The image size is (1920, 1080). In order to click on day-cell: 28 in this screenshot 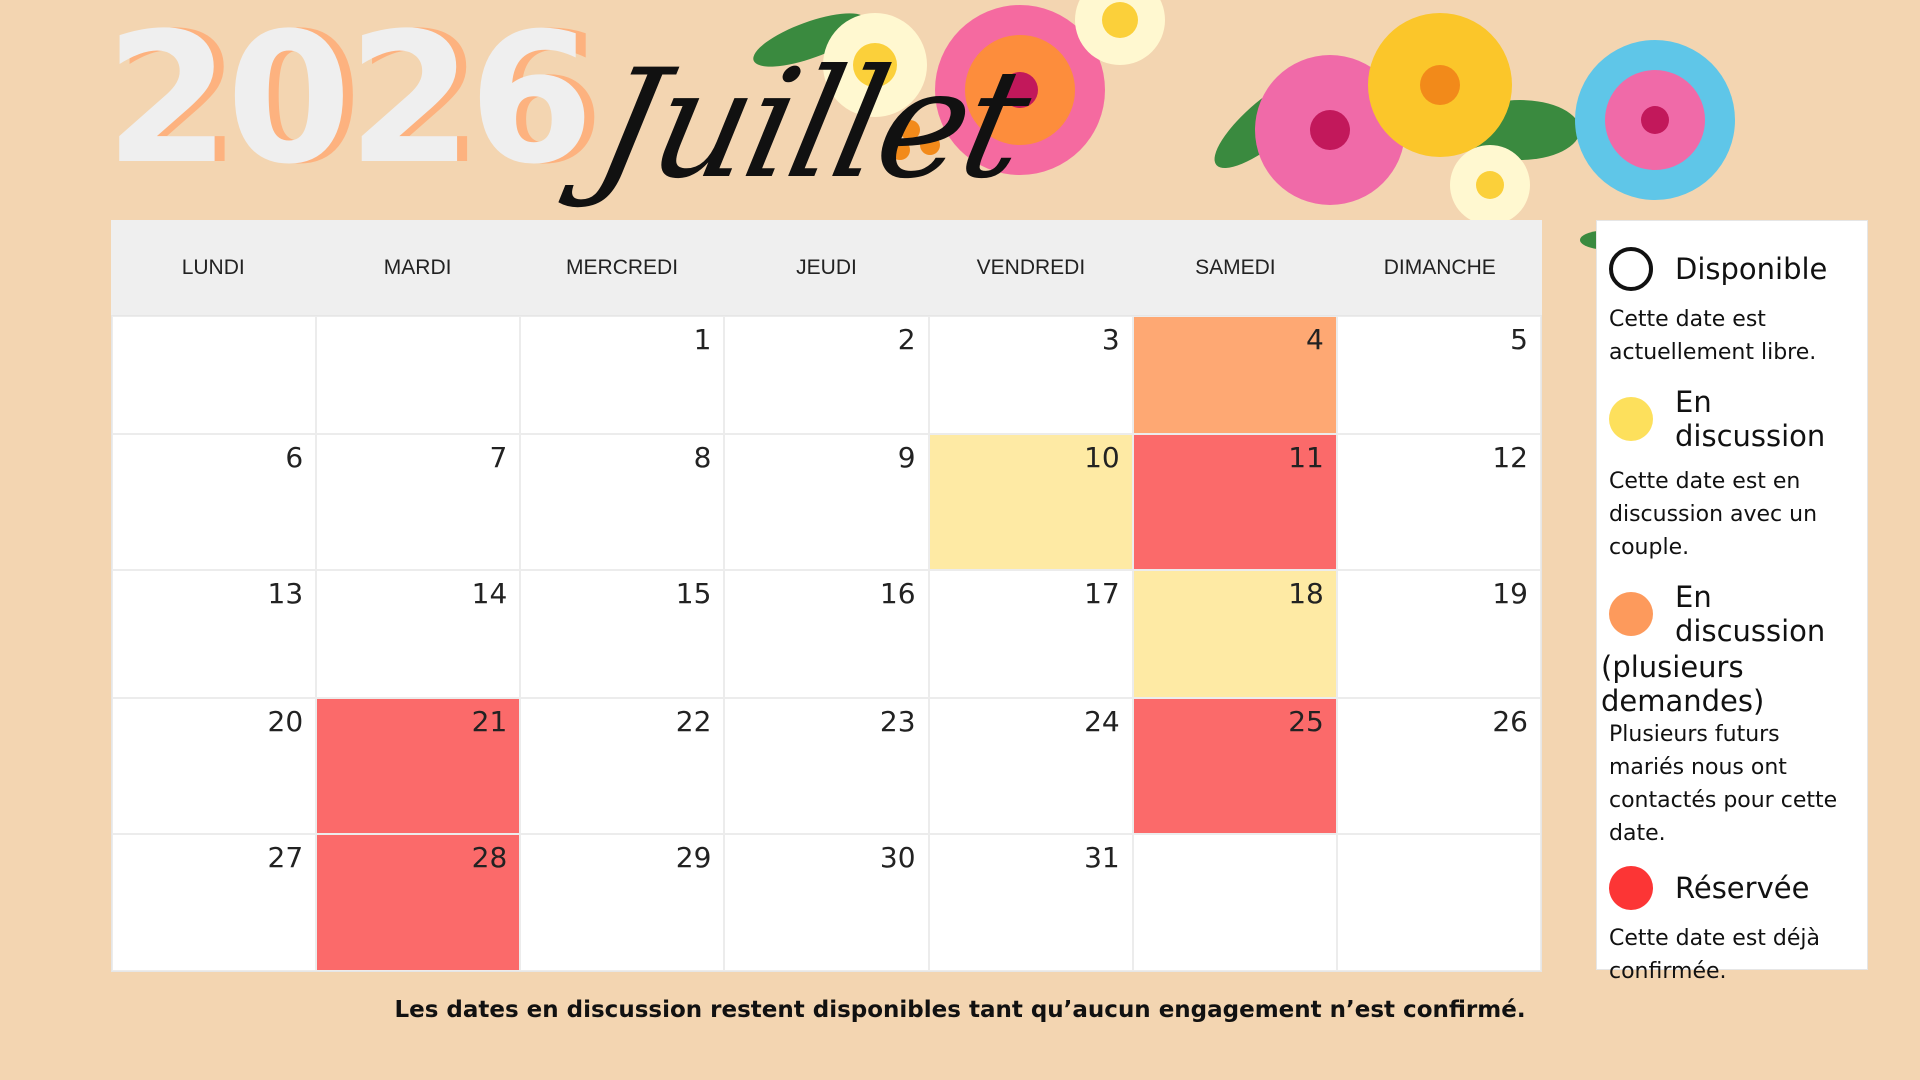, I will do `click(418, 902)`.